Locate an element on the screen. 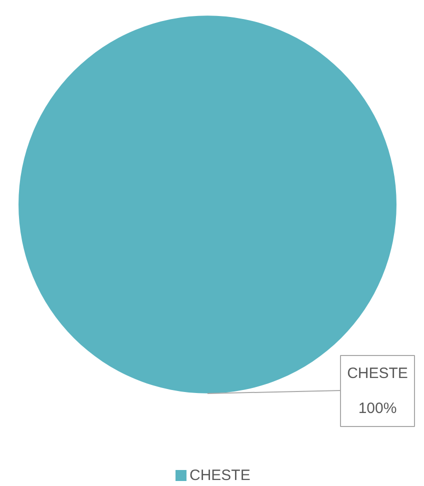 This screenshot has width=424, height=486. data-label: 100% is located at coordinates (377, 408).